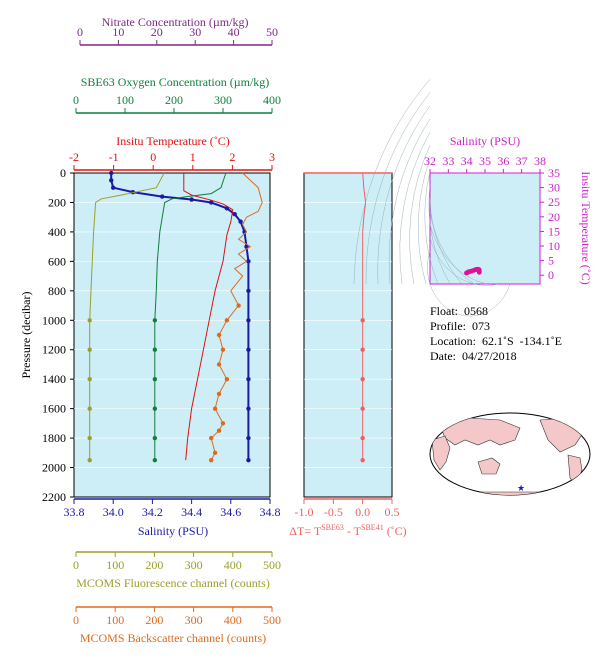 This screenshot has width=608, height=662. I want to click on pressure-tick-label: 2200, so click(54, 497).